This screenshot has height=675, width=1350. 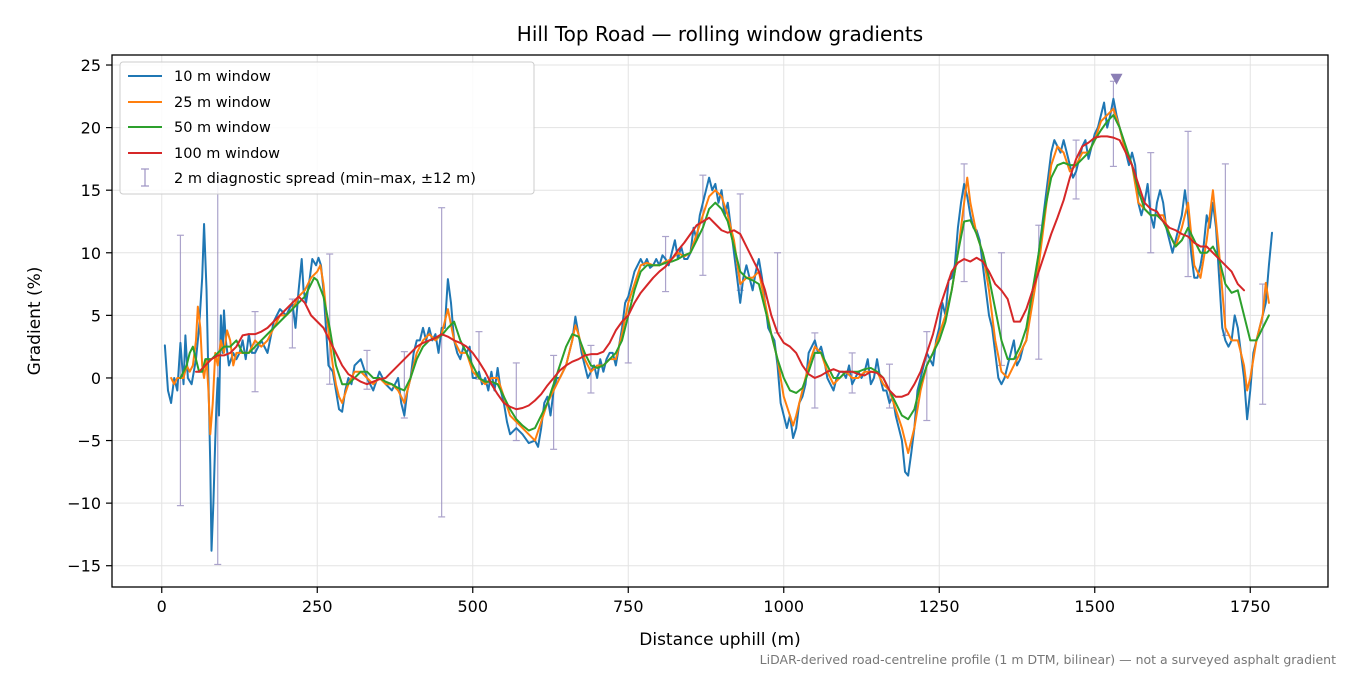 I want to click on x-tick-label: 0, so click(x=162, y=606).